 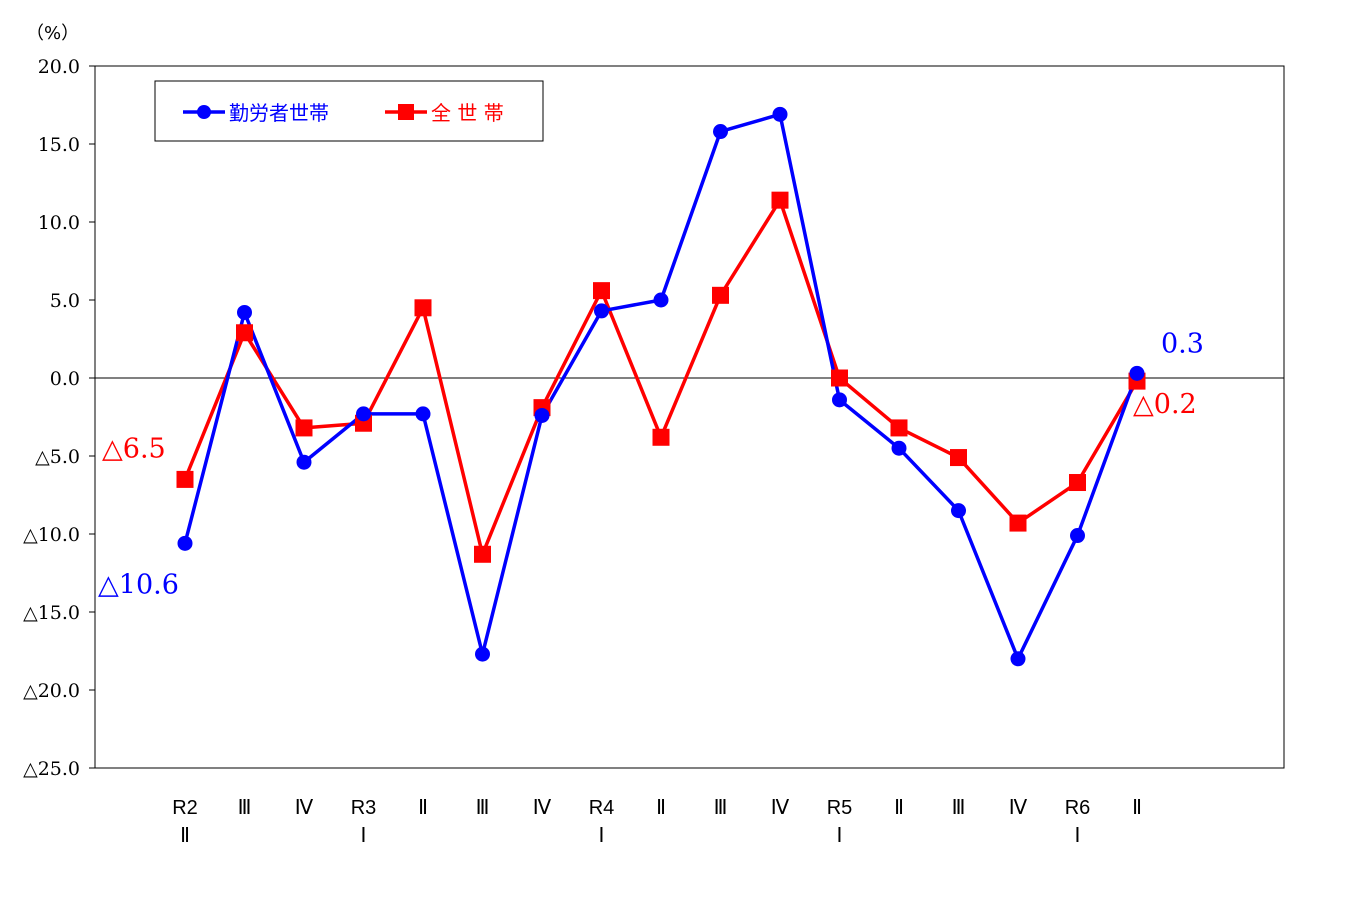 What do you see at coordinates (57, 457) in the screenshot?
I see `y-tick-label: △5.0` at bounding box center [57, 457].